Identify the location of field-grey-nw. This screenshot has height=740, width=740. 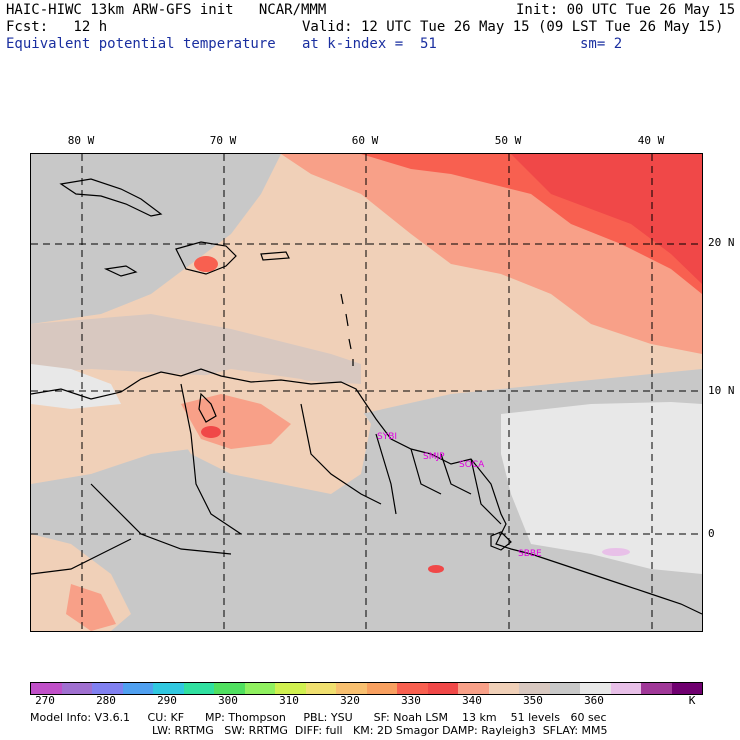
(156, 239).